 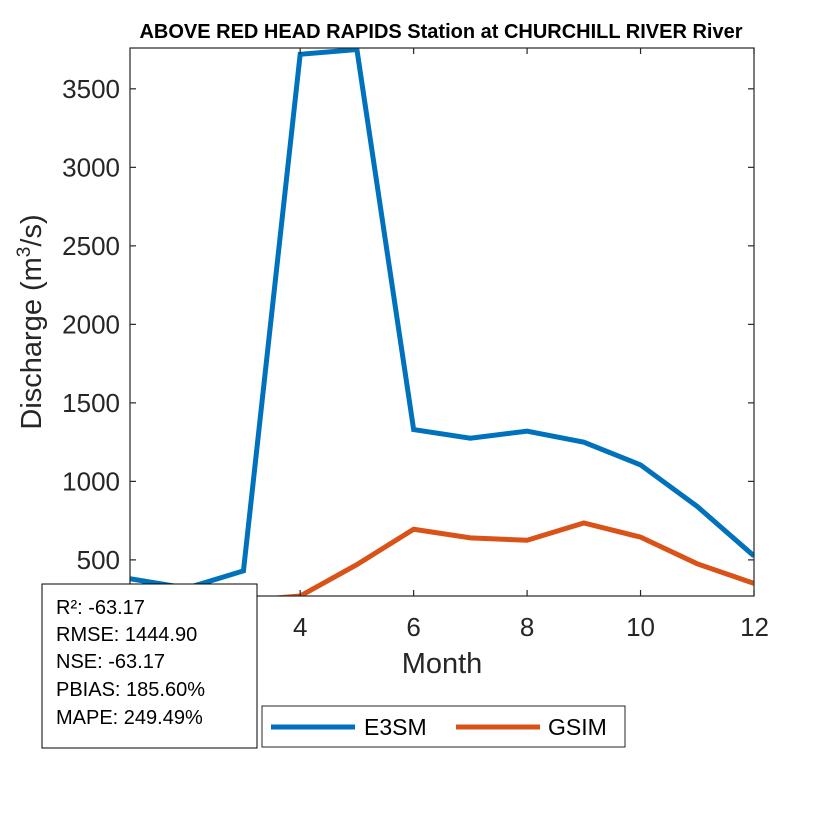 What do you see at coordinates (98, 560) in the screenshot?
I see `y-tick-label-500: 500` at bounding box center [98, 560].